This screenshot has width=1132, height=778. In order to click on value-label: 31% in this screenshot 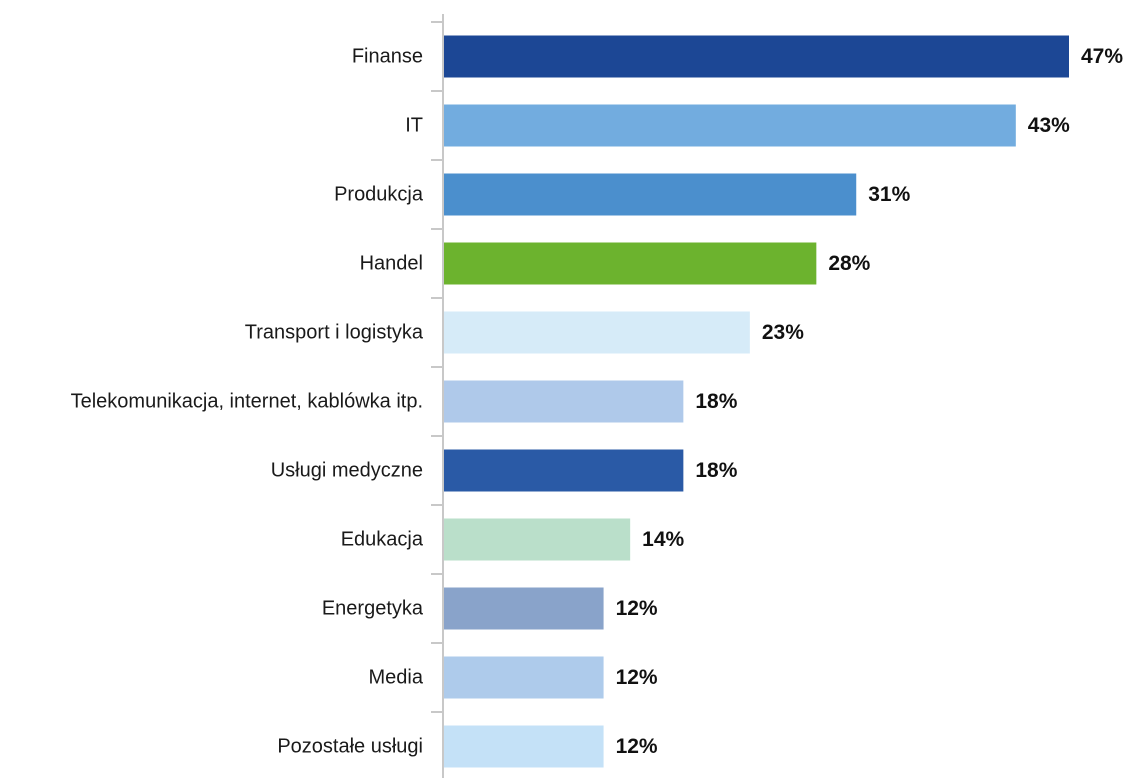, I will do `click(889, 194)`.